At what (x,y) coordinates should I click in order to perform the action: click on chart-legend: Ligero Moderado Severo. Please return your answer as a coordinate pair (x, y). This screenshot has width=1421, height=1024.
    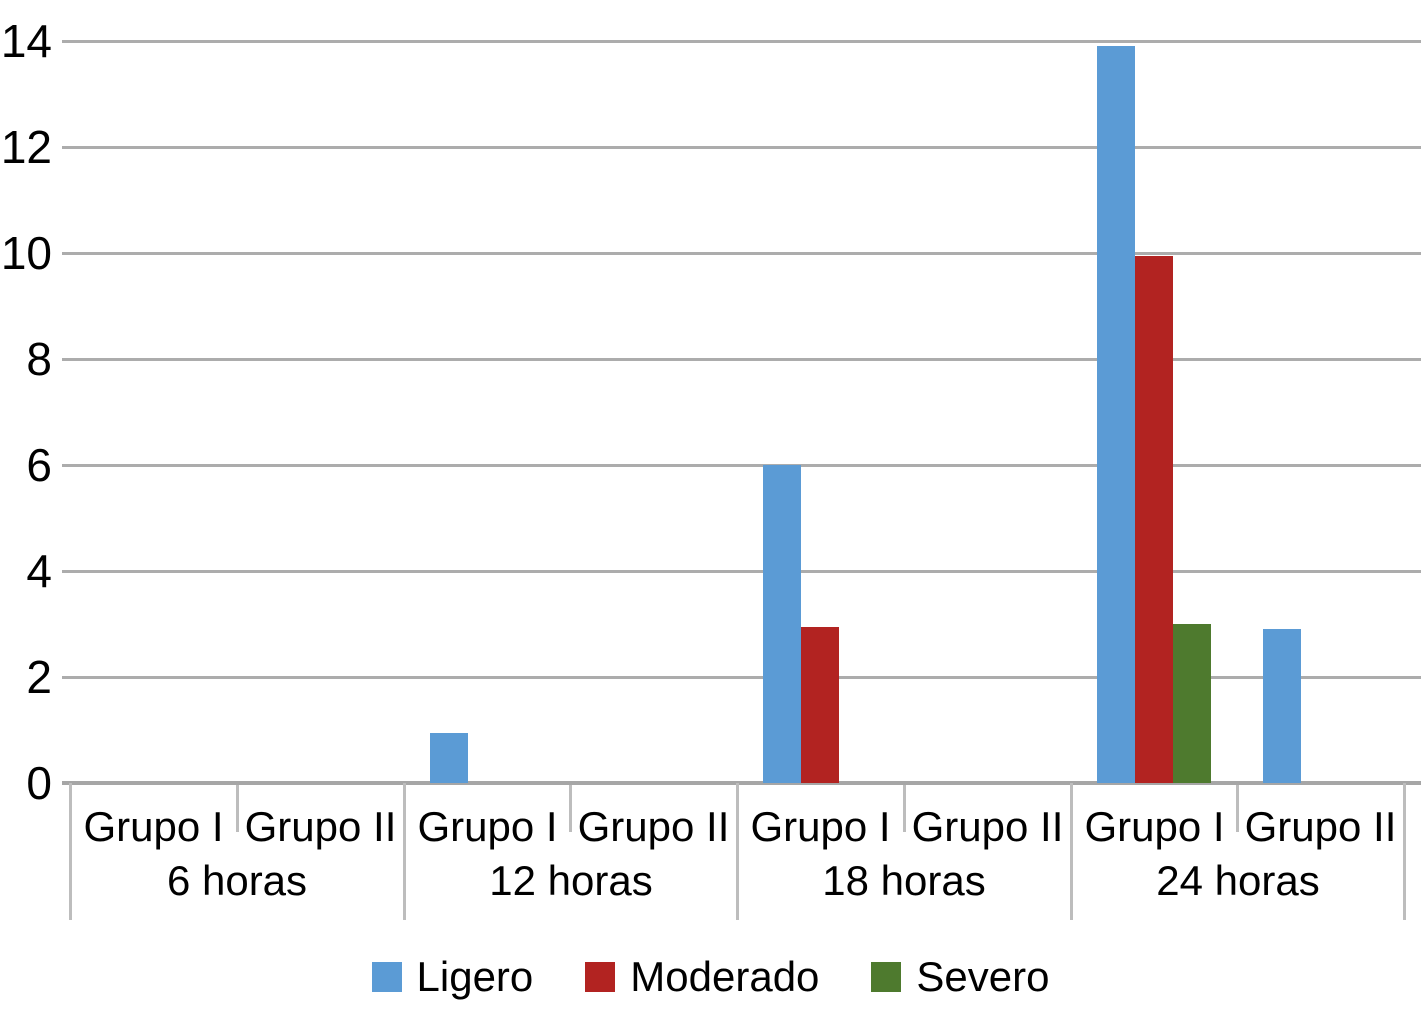
    Looking at the image, I should click on (710, 977).